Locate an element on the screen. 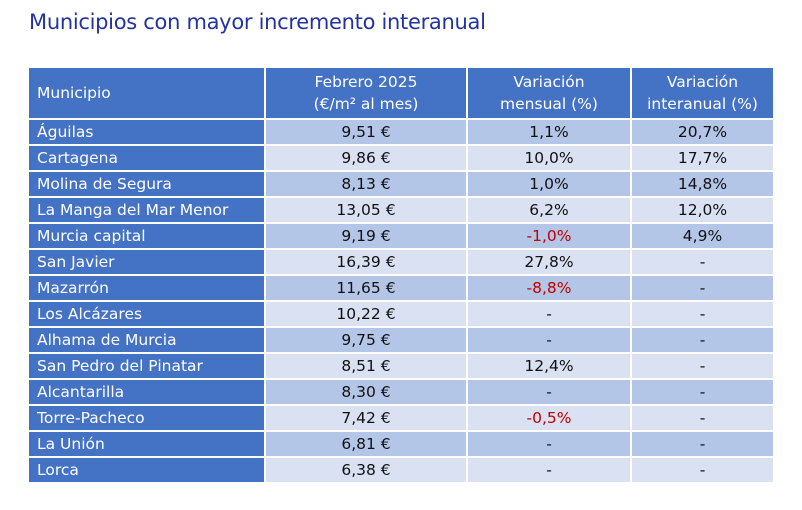  cell-variacion-mensual: -1,0% is located at coordinates (549, 235).